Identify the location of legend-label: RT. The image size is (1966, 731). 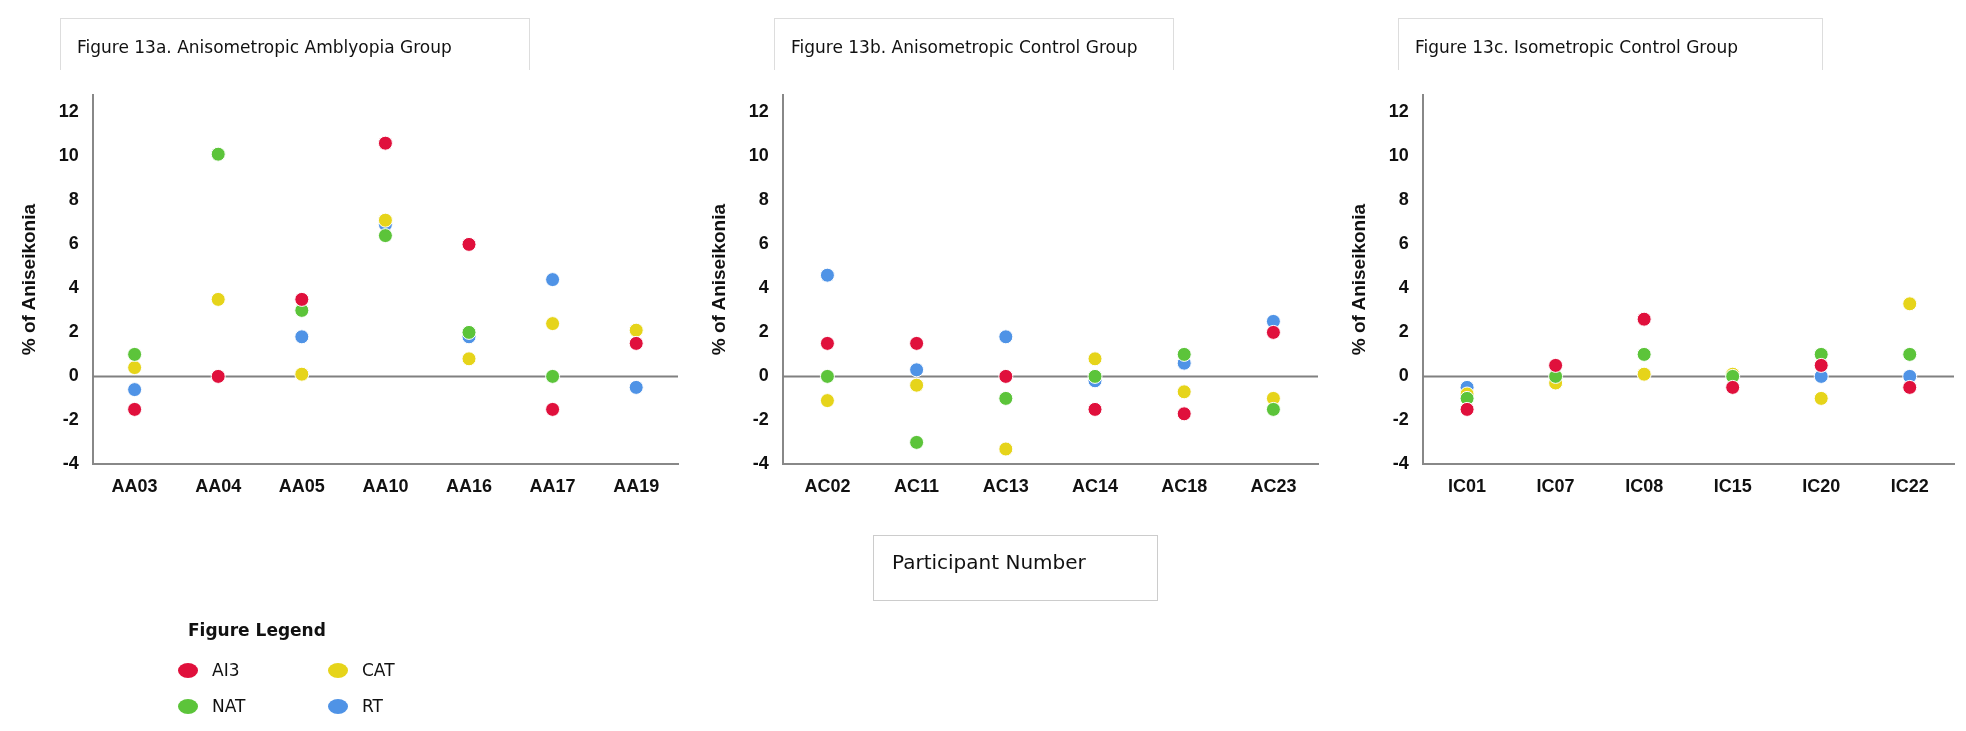
(372, 706).